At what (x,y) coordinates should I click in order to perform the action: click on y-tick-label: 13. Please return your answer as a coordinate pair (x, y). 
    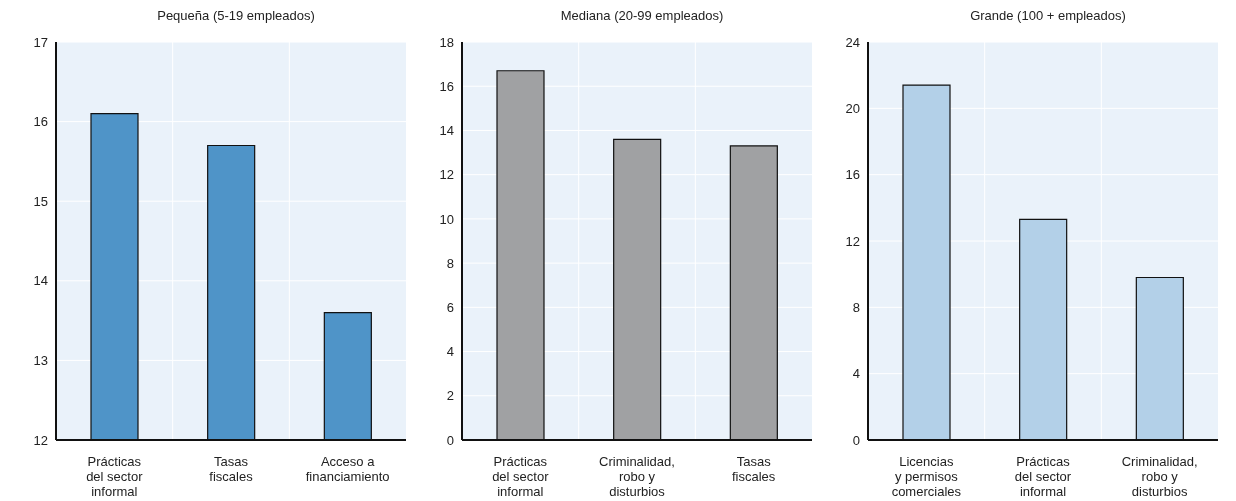
    Looking at the image, I should click on (40, 361).